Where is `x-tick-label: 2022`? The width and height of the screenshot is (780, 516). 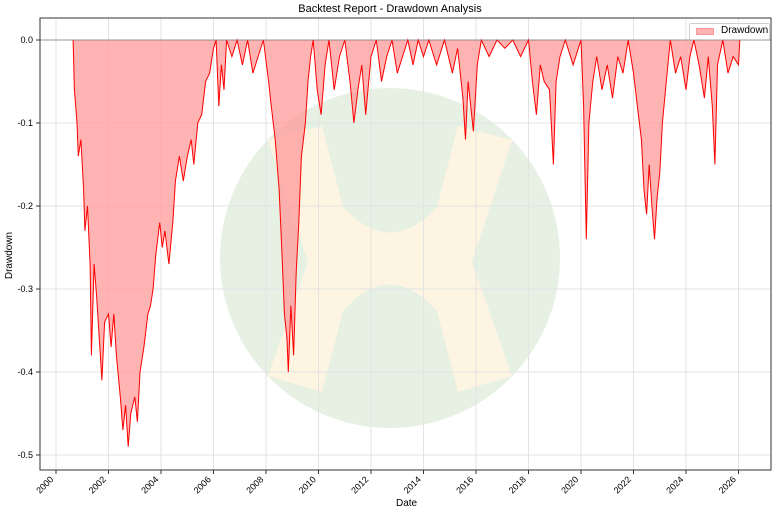
x-tick-label: 2022 is located at coordinates (622, 484).